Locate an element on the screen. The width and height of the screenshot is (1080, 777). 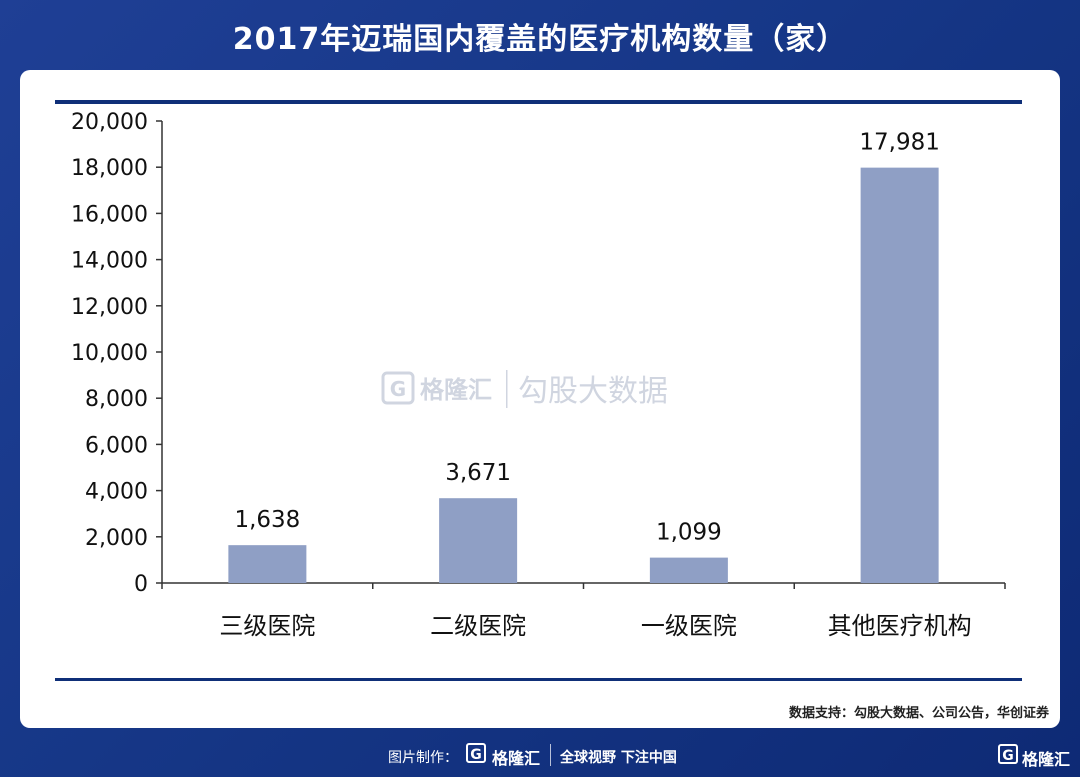
footer: 图片制作： G 格隆汇 全球视野 下注中国 G 格隆汇 is located at coordinates (540, 755).